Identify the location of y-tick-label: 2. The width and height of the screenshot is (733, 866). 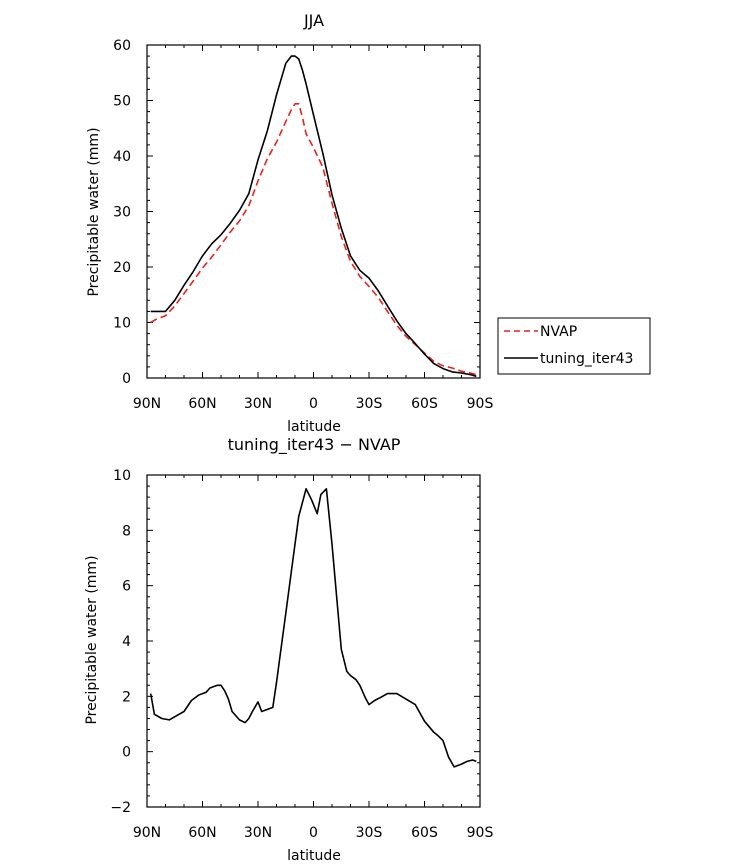
(126, 697).